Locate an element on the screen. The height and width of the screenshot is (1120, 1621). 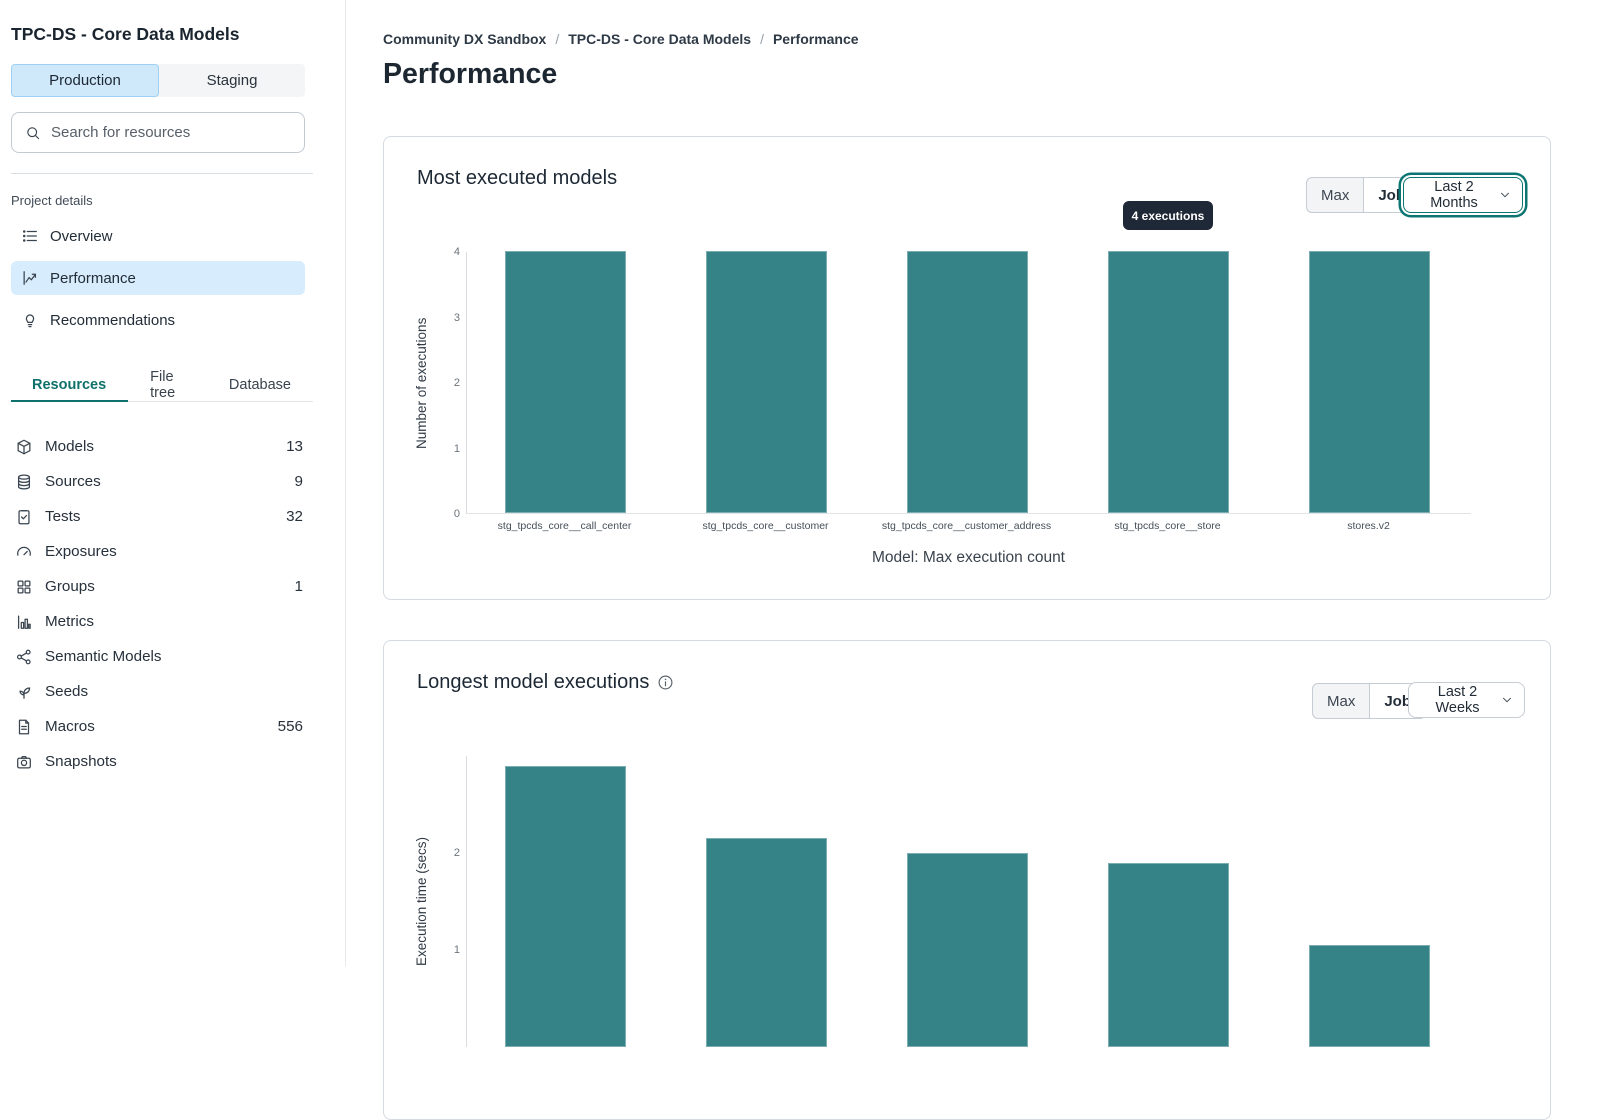
bar-chart-plot is located at coordinates (968, 382).